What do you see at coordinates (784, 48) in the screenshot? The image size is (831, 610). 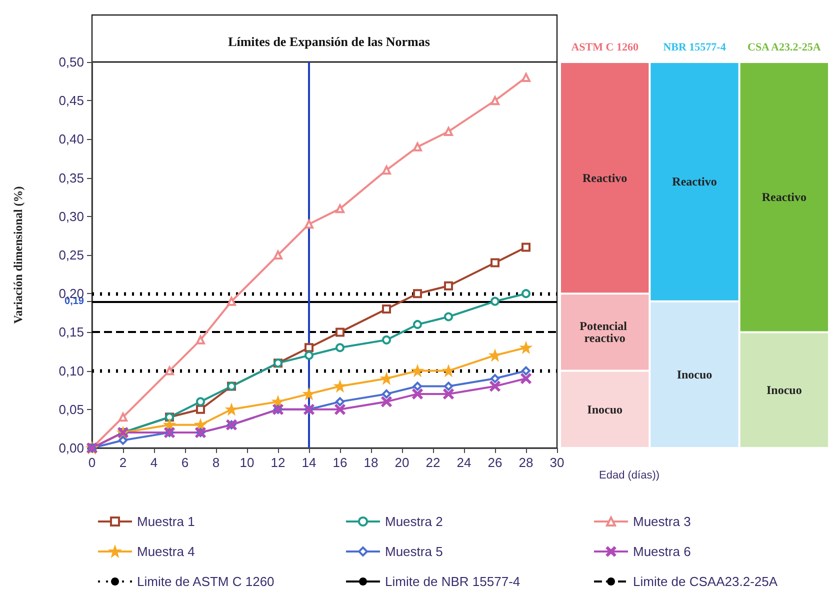 I see `x-tick-label: CSA A23.2-25A` at bounding box center [784, 48].